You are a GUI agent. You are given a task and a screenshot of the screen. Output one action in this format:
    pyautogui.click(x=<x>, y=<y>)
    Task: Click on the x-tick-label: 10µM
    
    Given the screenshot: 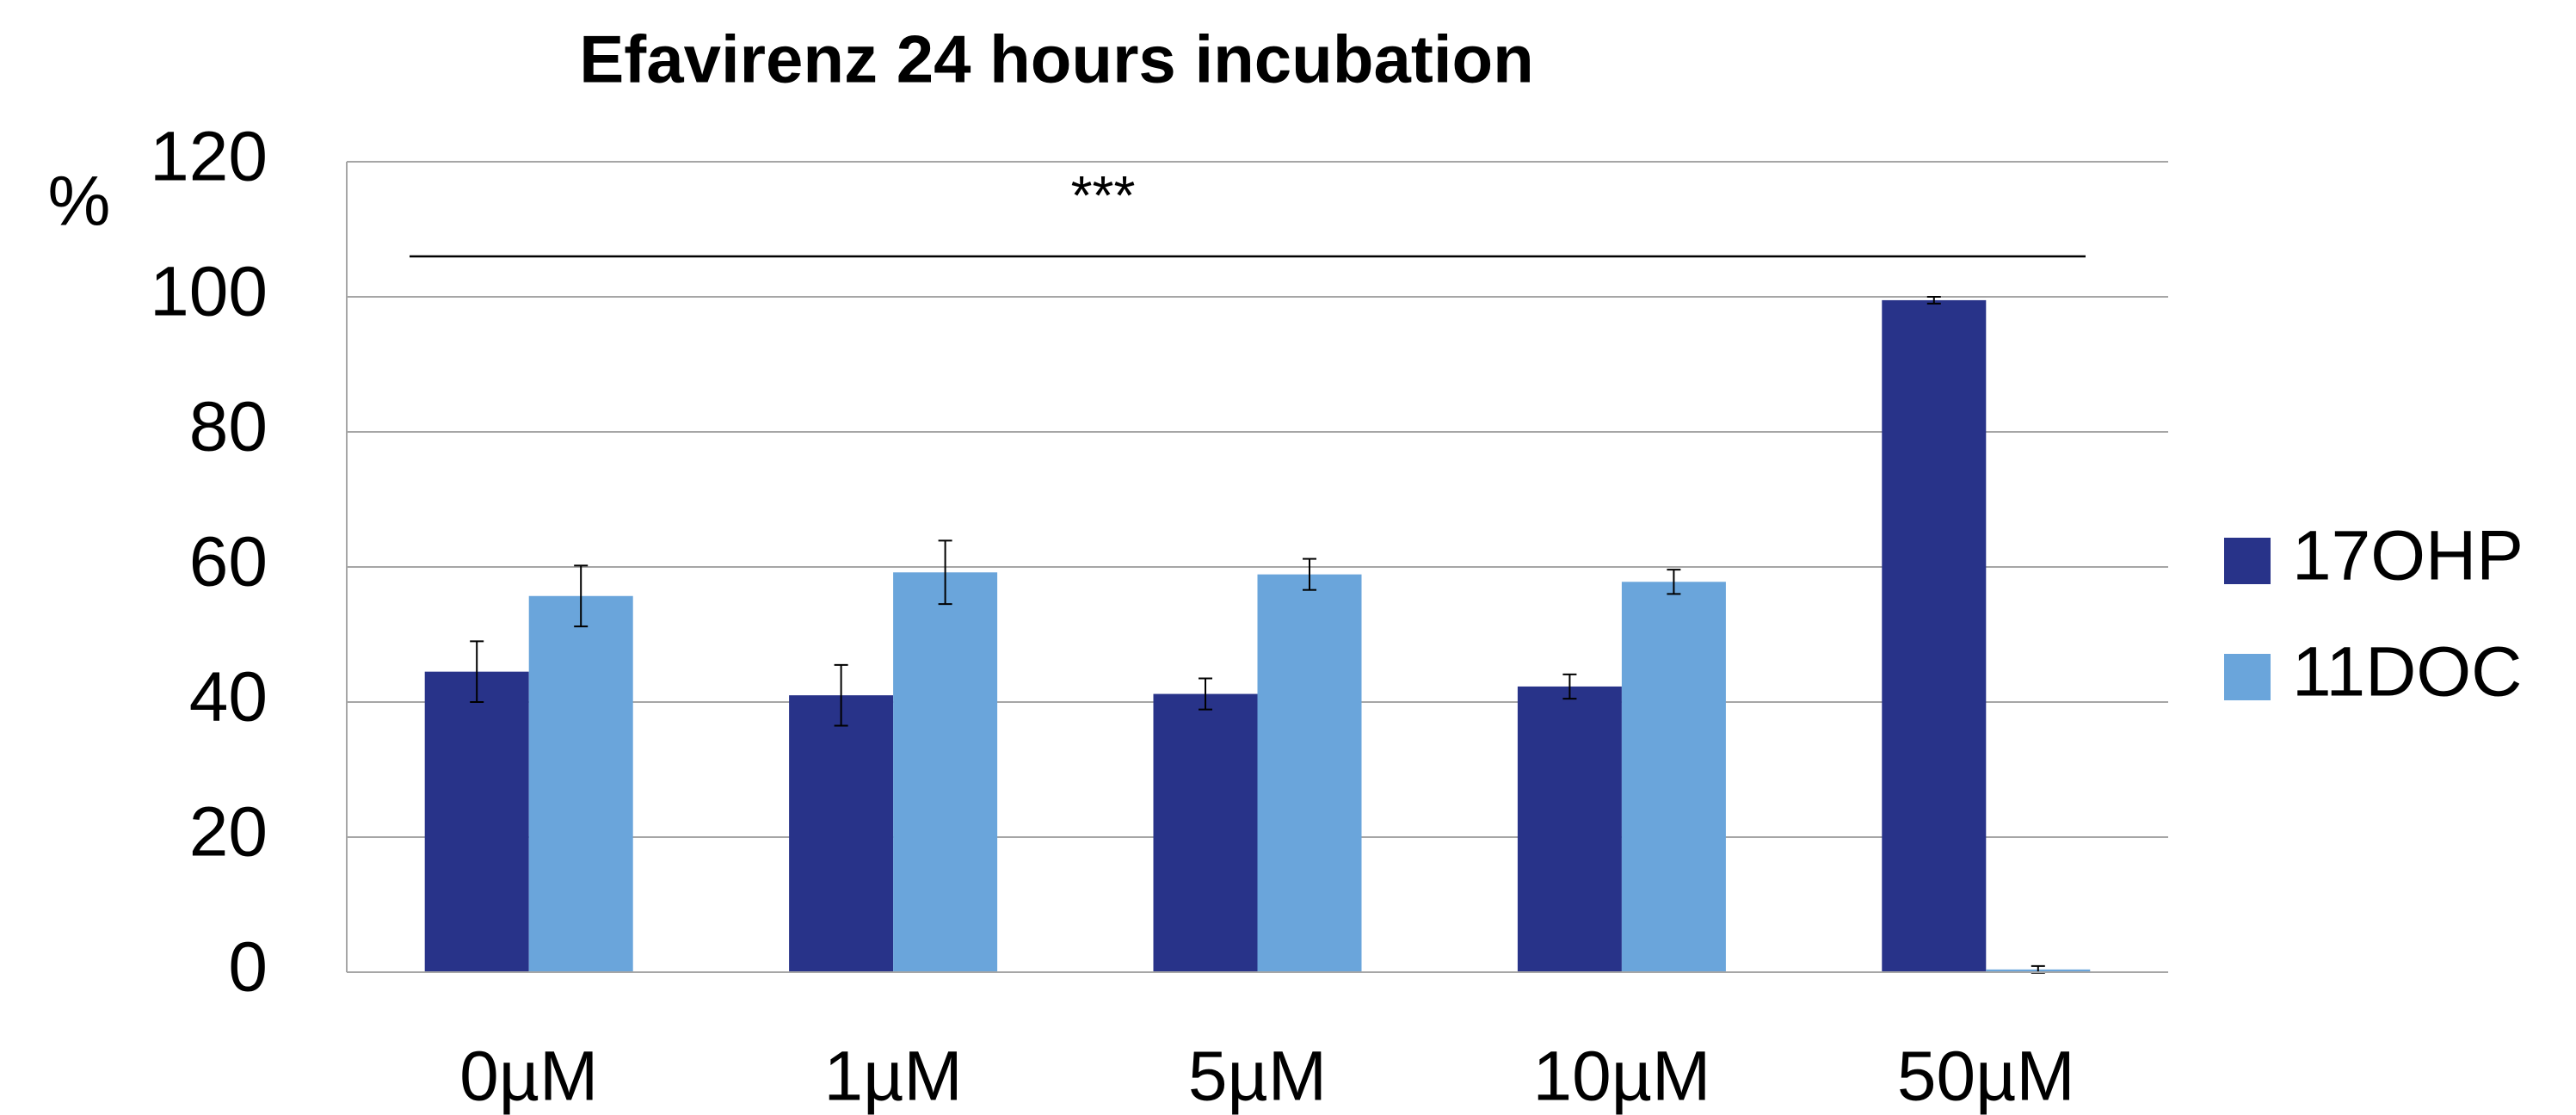 What is the action you would take?
    pyautogui.click(x=1622, y=1076)
    